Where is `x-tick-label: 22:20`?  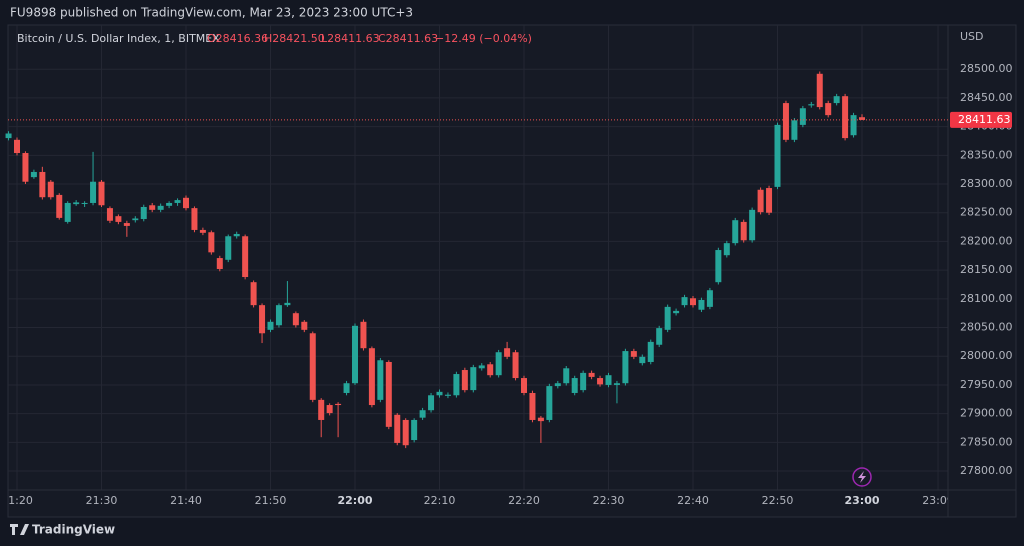 x-tick-label: 22:20 is located at coordinates (524, 500).